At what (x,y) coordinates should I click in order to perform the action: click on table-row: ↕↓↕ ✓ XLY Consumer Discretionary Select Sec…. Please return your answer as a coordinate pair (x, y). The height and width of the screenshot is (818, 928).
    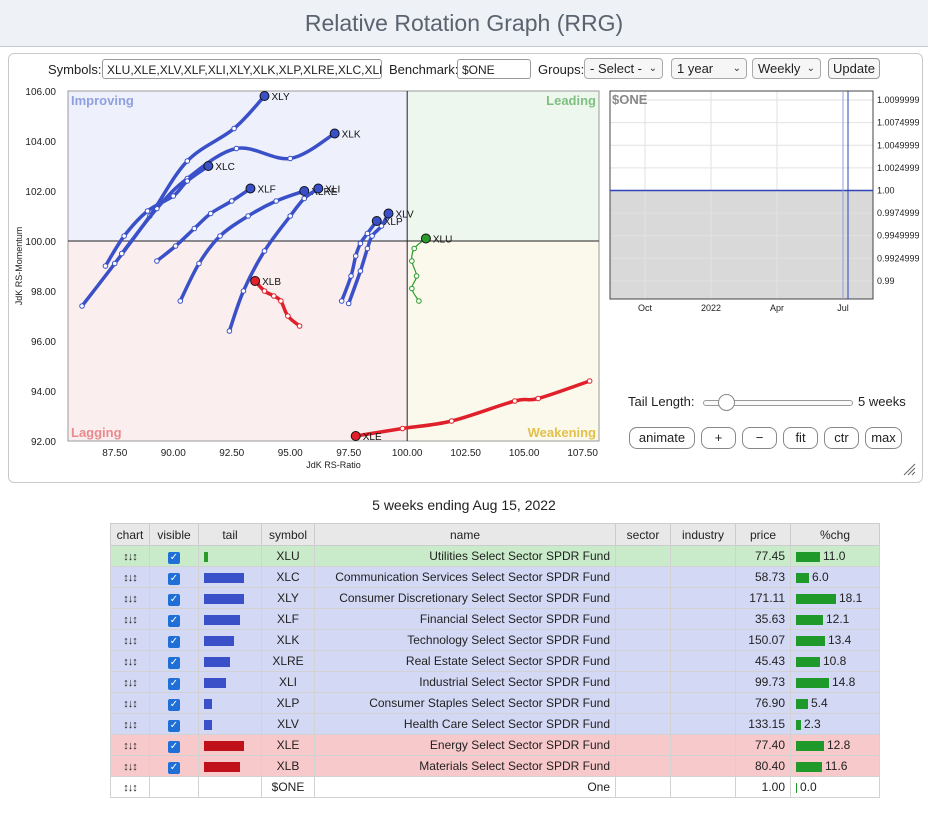
    Looking at the image, I should click on (495, 598).